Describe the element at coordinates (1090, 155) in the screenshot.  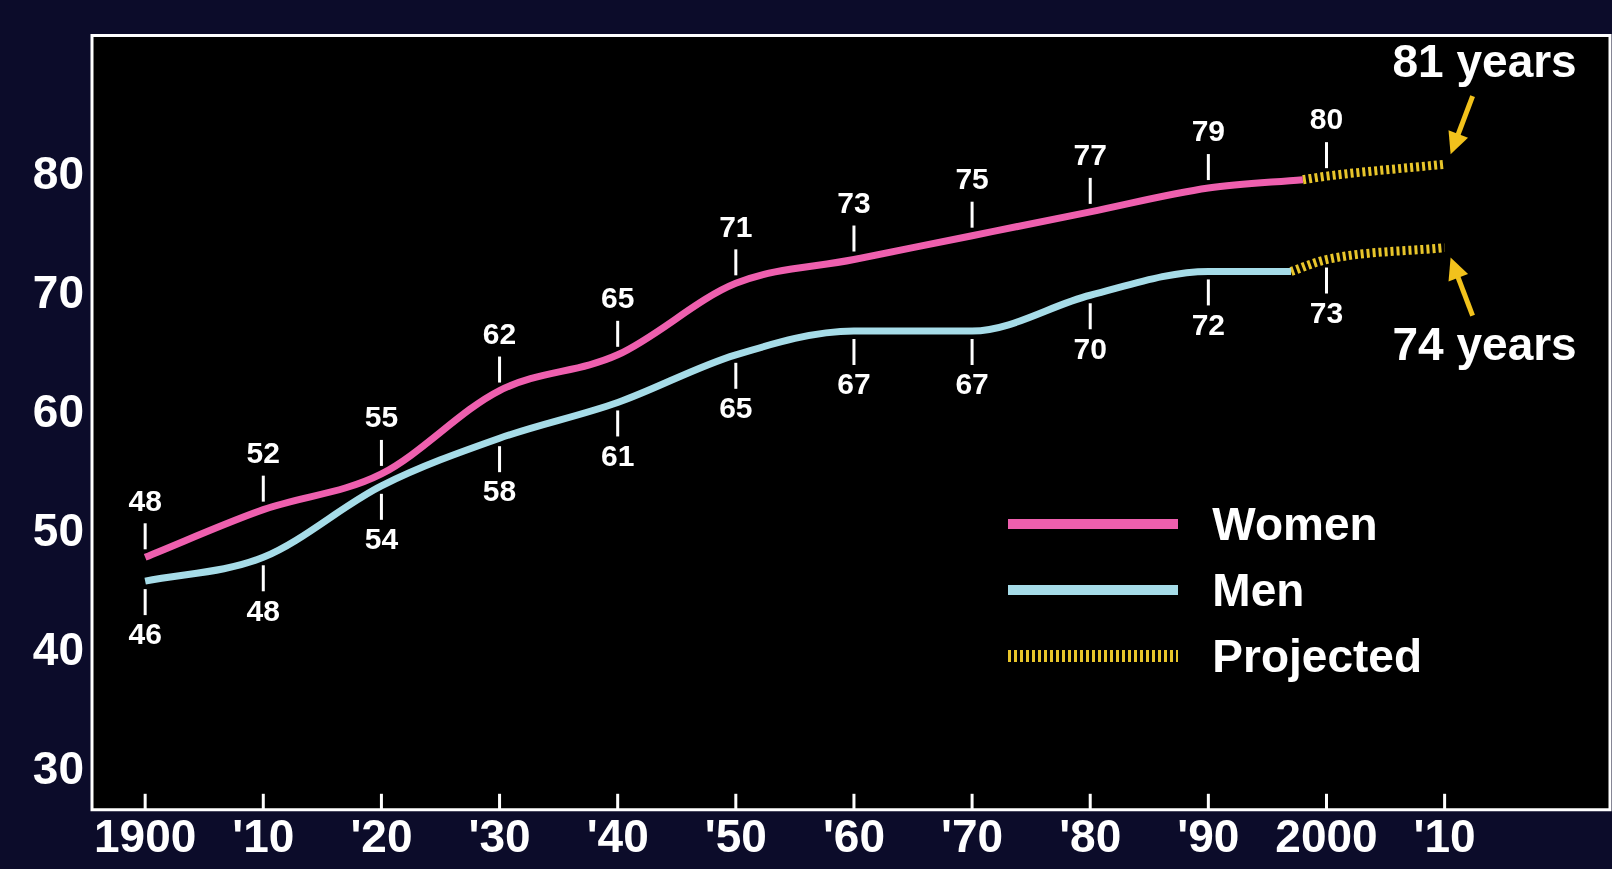
I see `data-label: 77` at that location.